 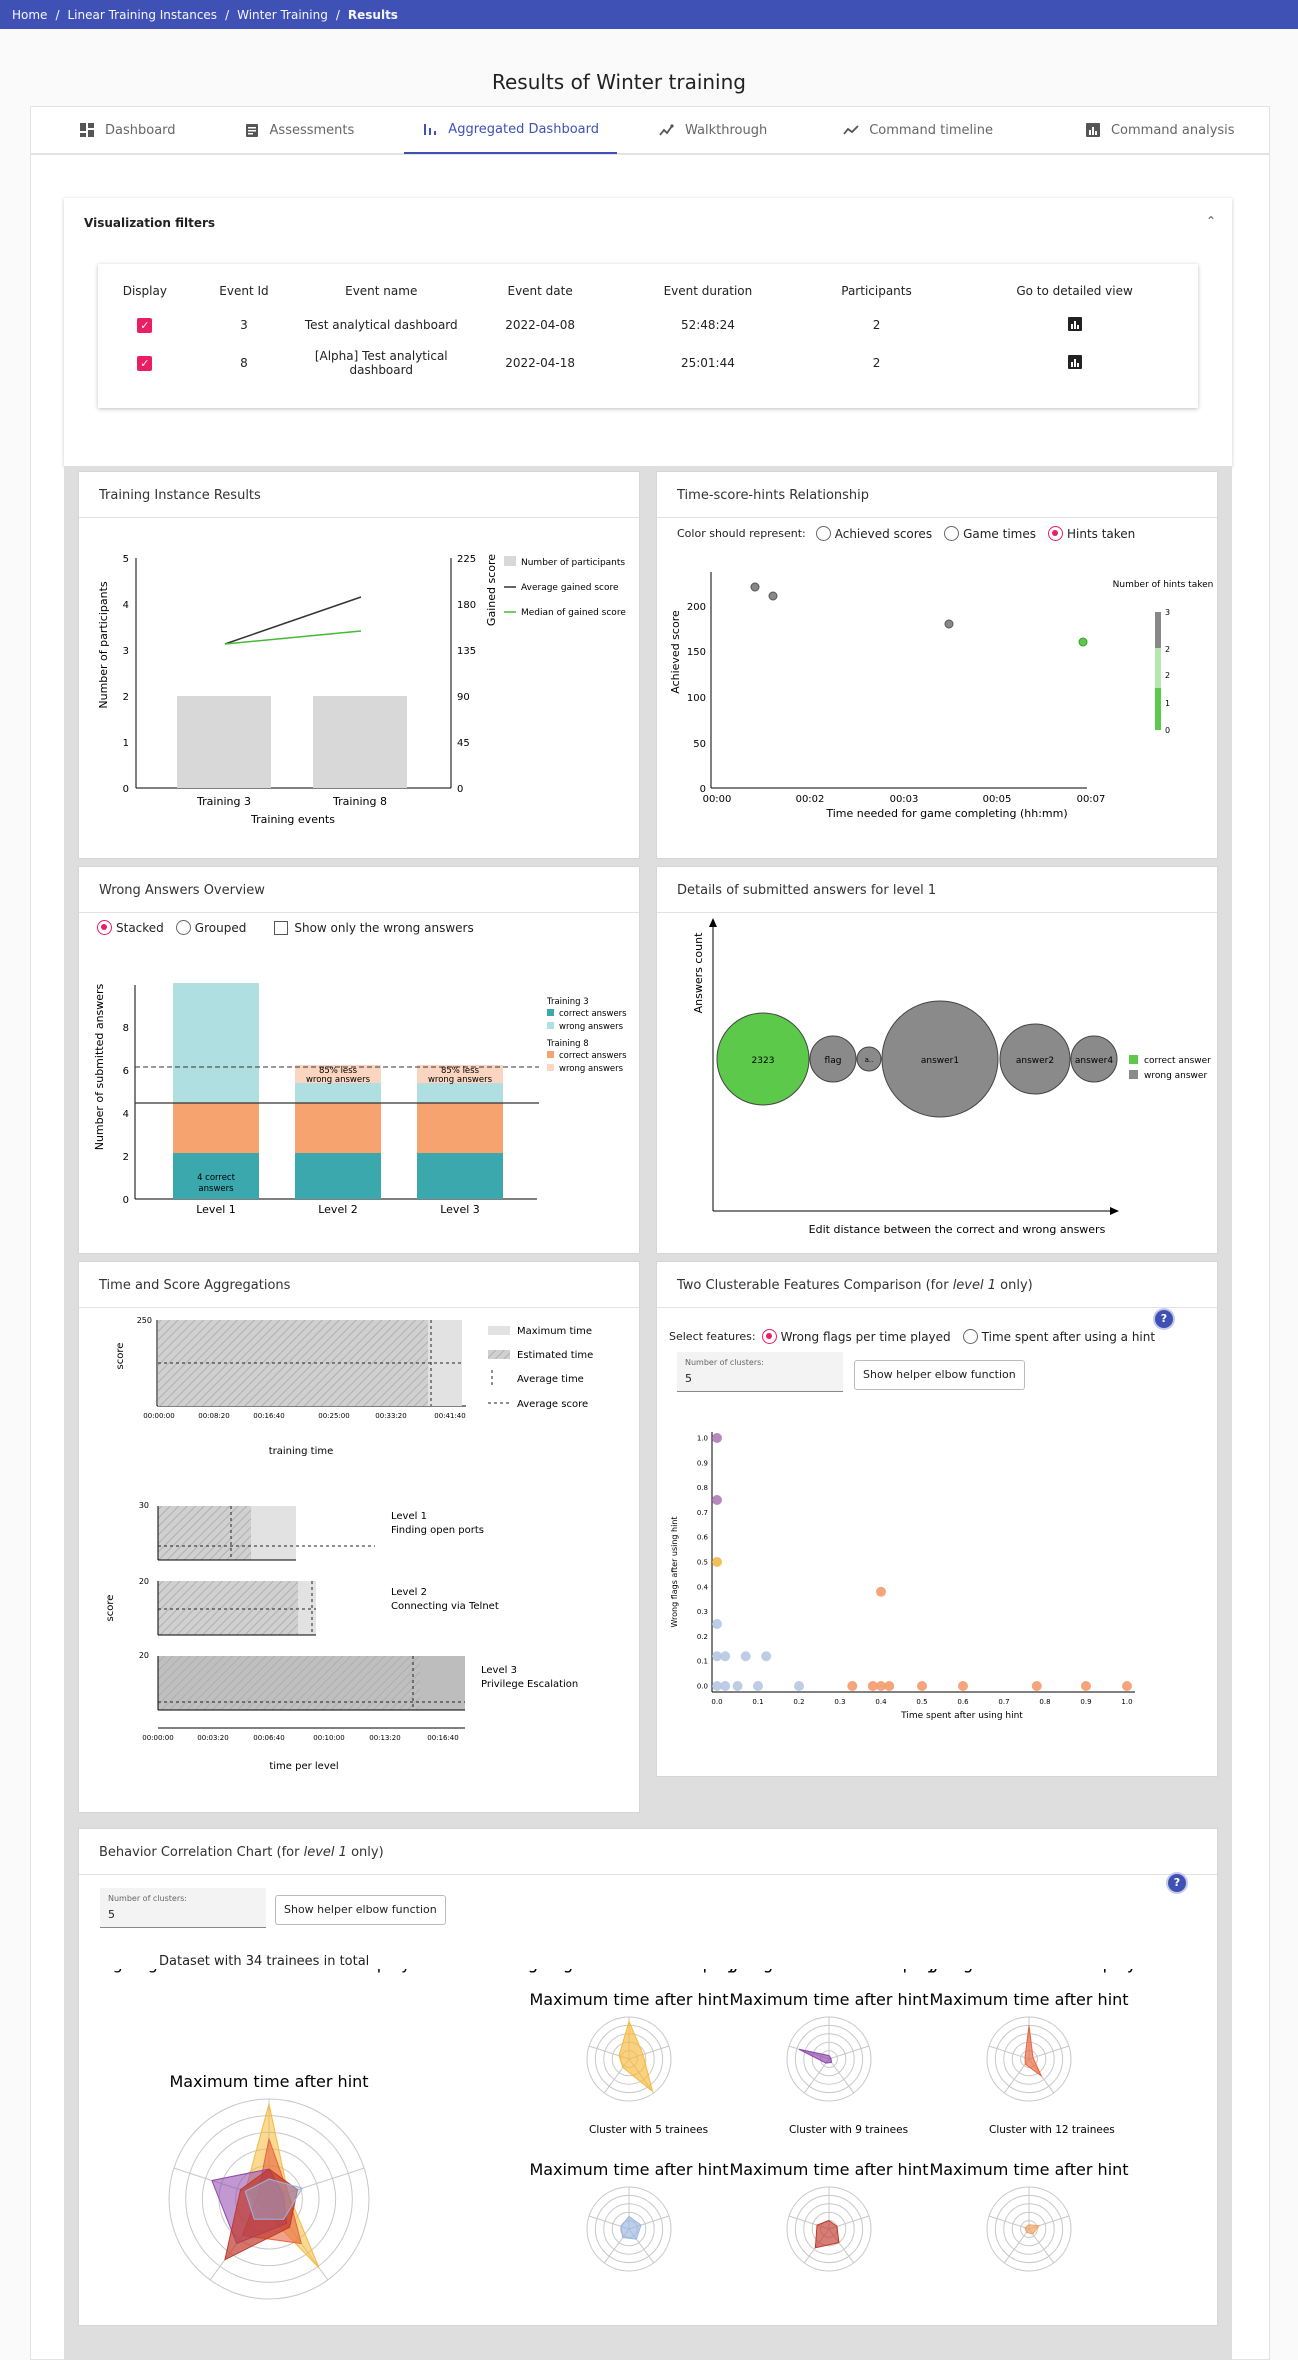 What do you see at coordinates (157, 1738) in the screenshot?
I see `x-tick: 00:00:00` at bounding box center [157, 1738].